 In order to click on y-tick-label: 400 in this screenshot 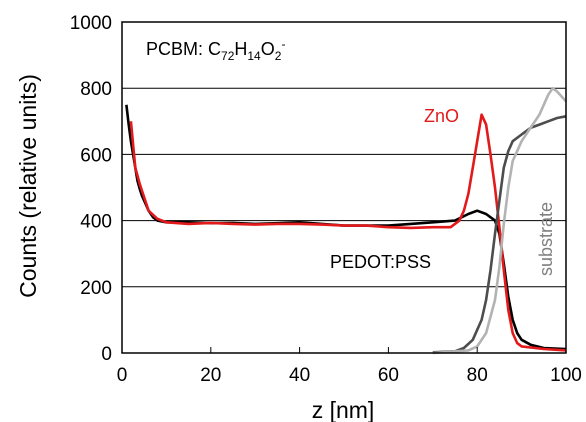, I will do `click(96, 222)`.